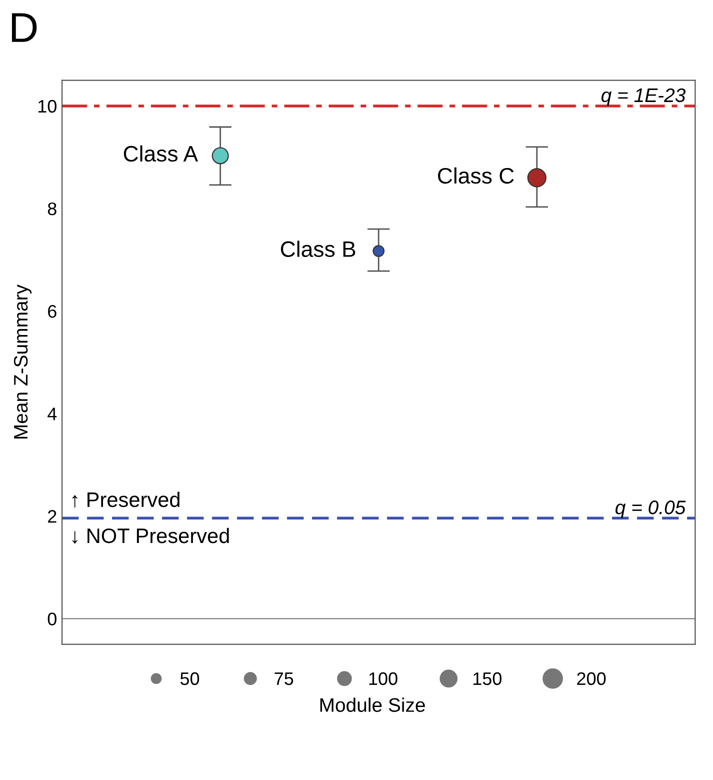 The image size is (713, 780). Describe the element at coordinates (383, 679) in the screenshot. I see `legend-label: 100` at that location.